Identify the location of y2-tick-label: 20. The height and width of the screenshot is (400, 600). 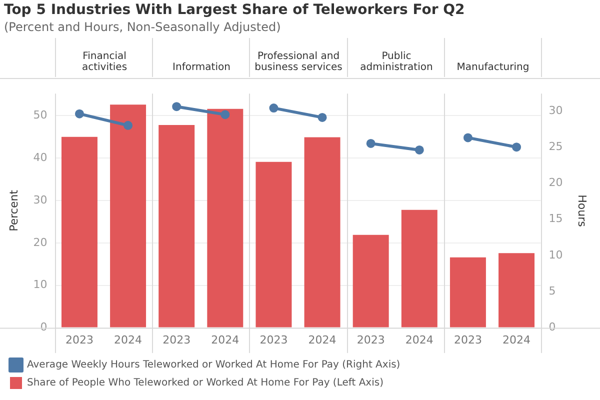
(555, 183).